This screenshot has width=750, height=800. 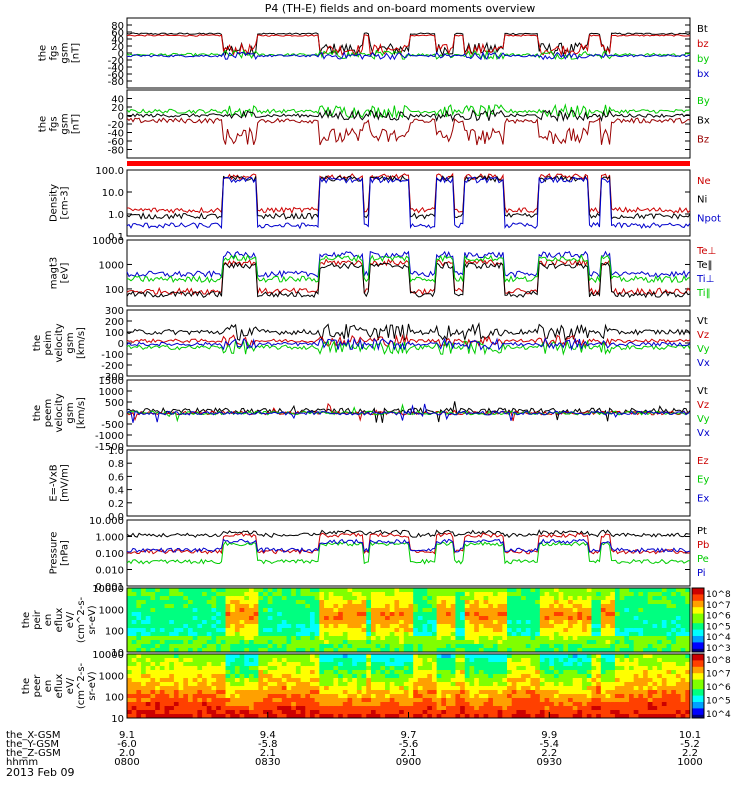 What do you see at coordinates (703, 405) in the screenshot?
I see `legend-Vz: Vz` at bounding box center [703, 405].